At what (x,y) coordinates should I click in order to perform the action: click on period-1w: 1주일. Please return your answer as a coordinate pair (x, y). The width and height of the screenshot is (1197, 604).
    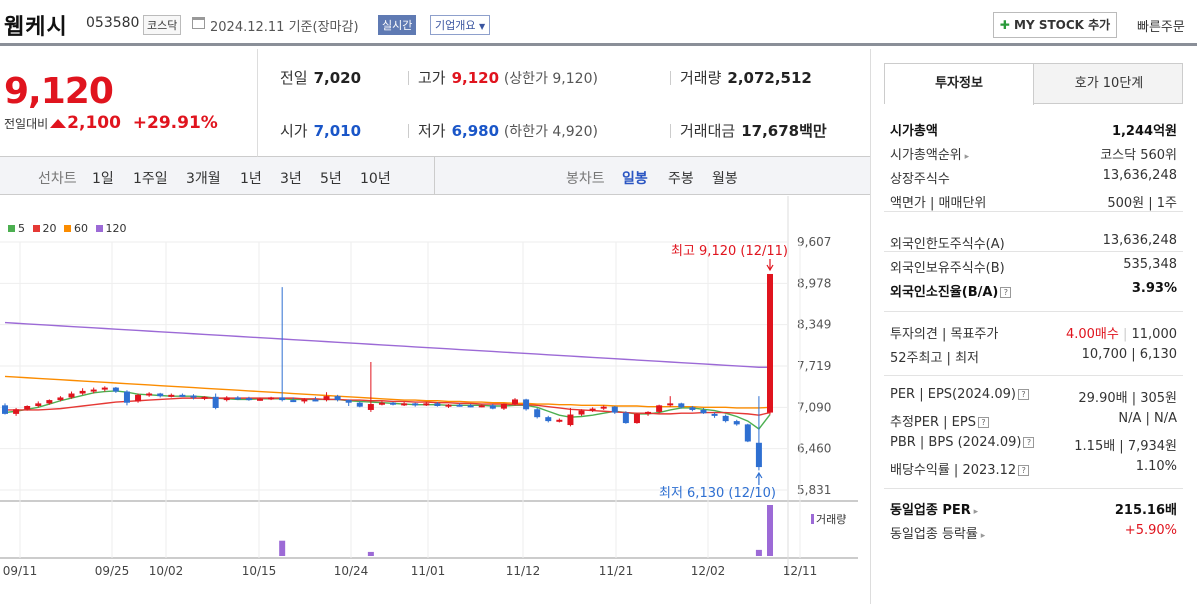
    Looking at the image, I should click on (150, 179).